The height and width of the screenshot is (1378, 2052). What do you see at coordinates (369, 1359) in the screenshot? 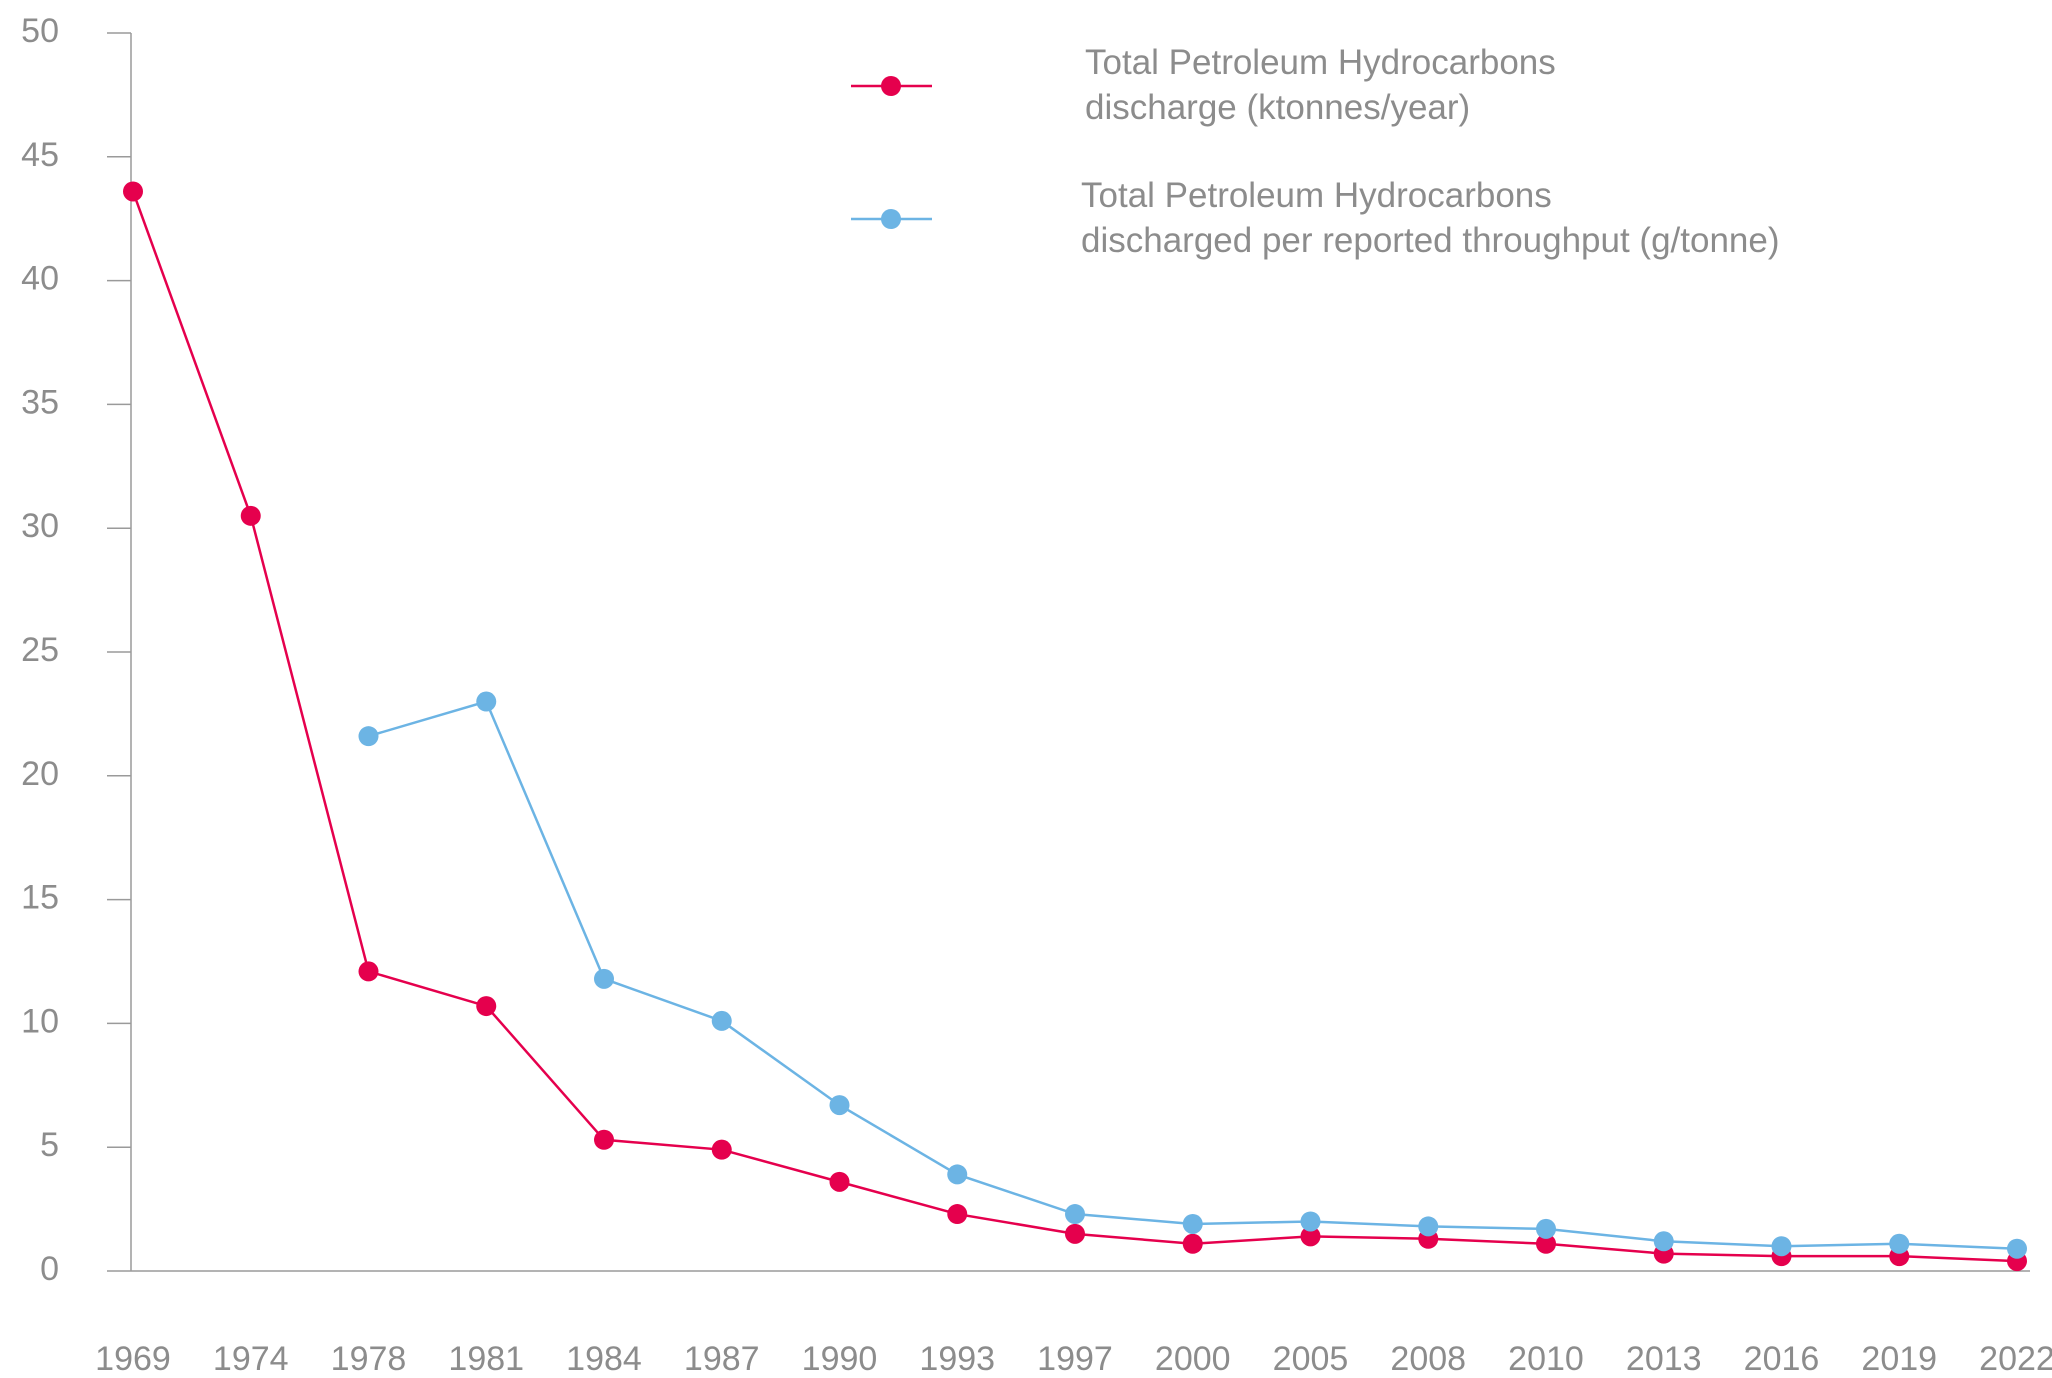
I see `x-tick-label: 1978` at bounding box center [369, 1359].